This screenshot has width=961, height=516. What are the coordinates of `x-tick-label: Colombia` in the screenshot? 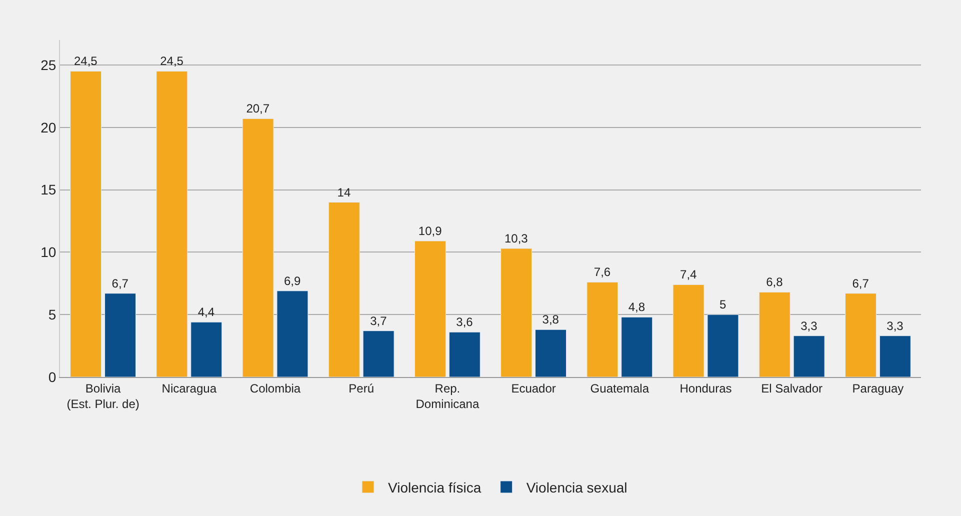 It's located at (275, 388).